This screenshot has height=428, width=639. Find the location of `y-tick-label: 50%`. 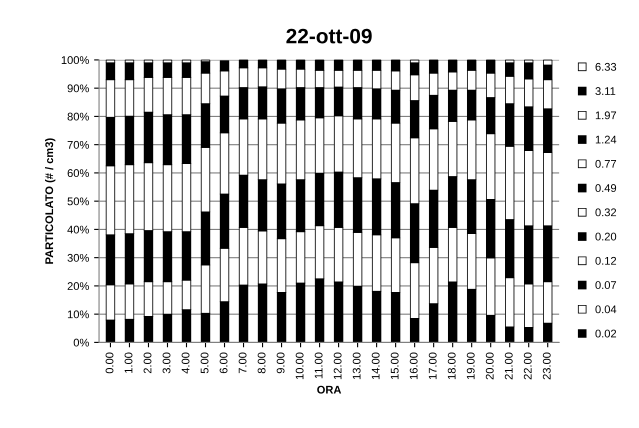

y-tick-label: 50% is located at coordinates (78, 201).